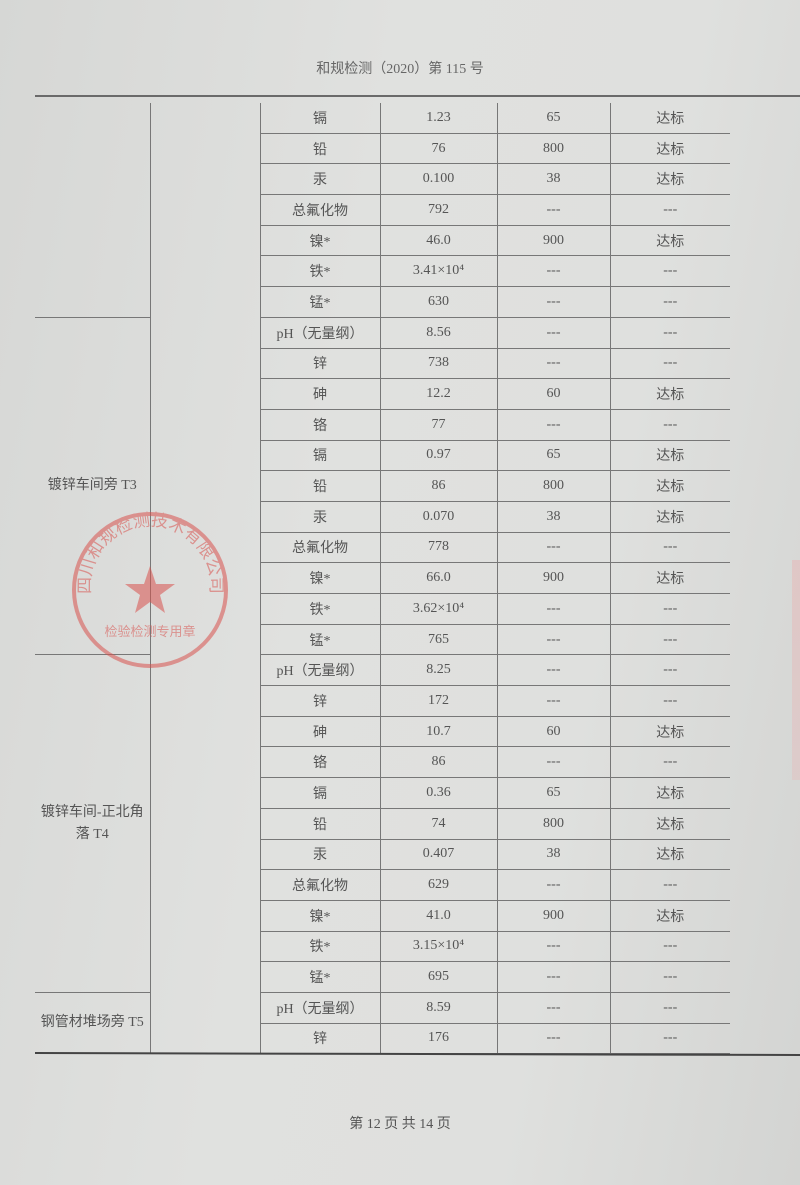 This screenshot has width=800, height=1185. I want to click on table-row: 汞 0.070 38 达标, so click(382, 516).